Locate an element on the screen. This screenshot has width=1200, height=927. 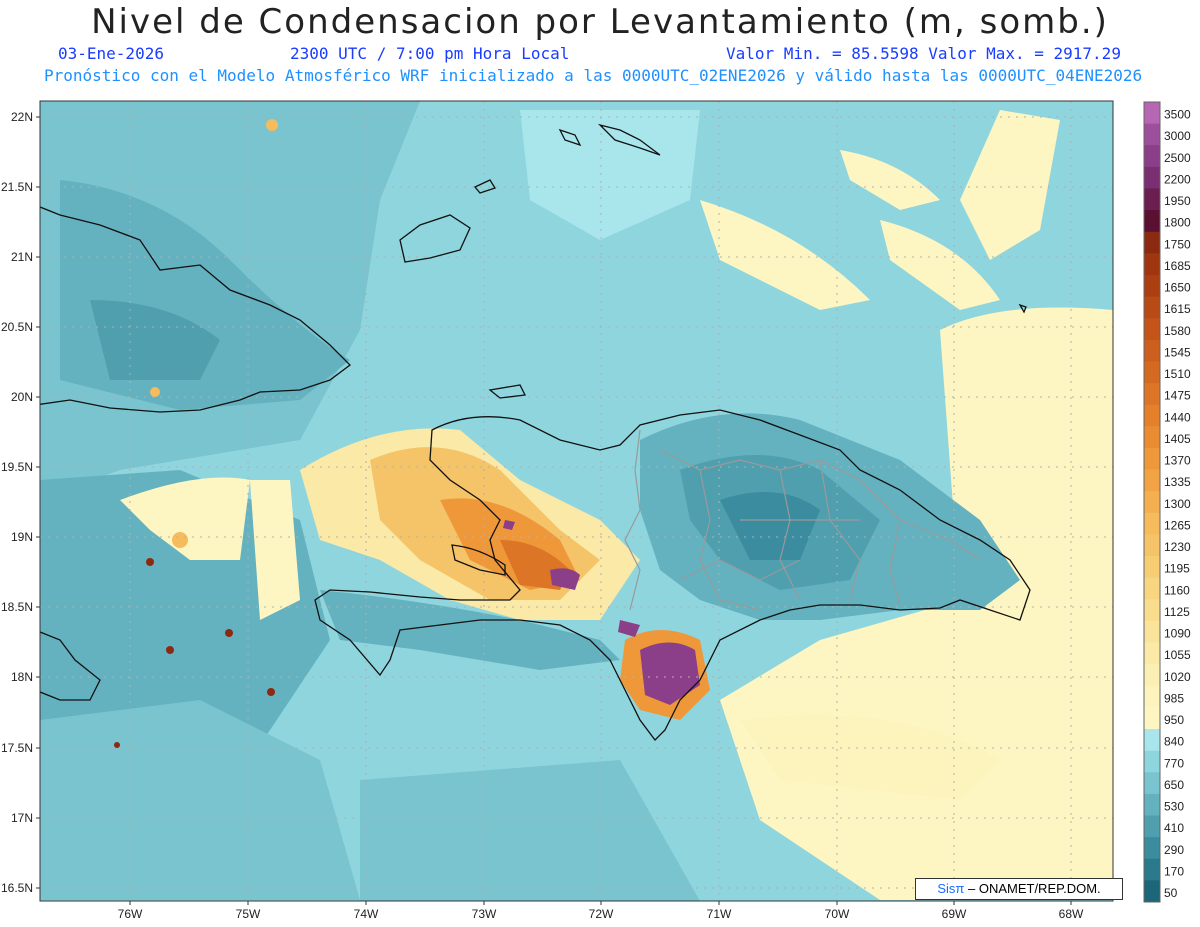
legend-label: 1685 is located at coordinates (1177, 266).